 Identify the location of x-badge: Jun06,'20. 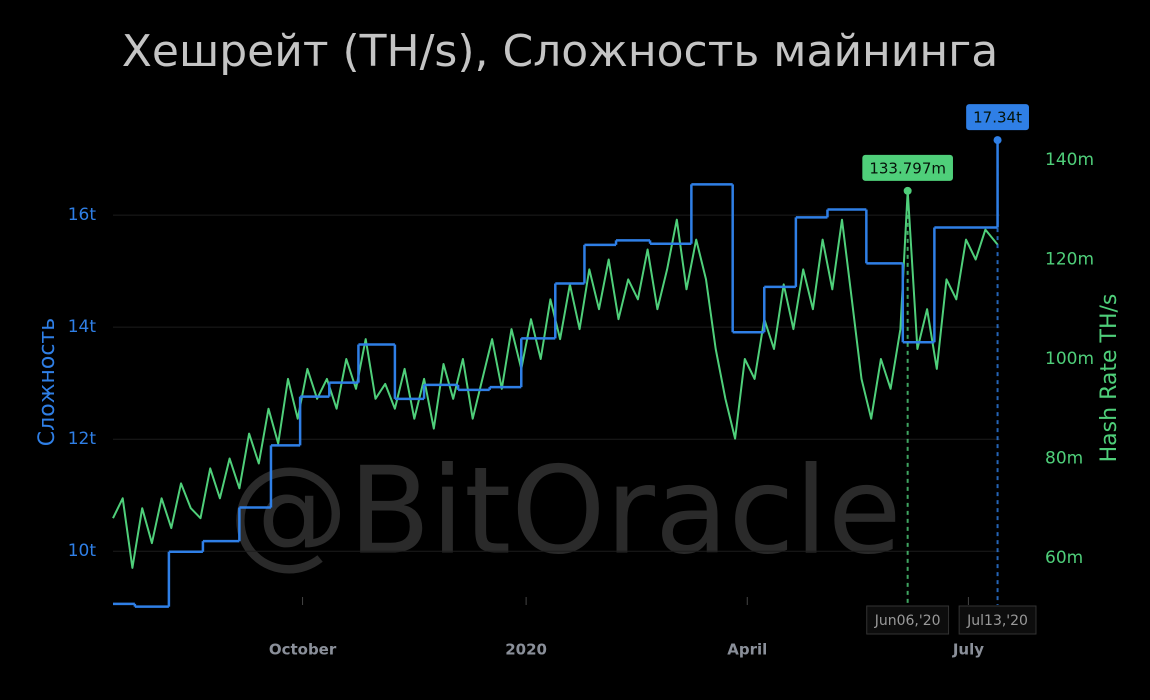
(908, 620).